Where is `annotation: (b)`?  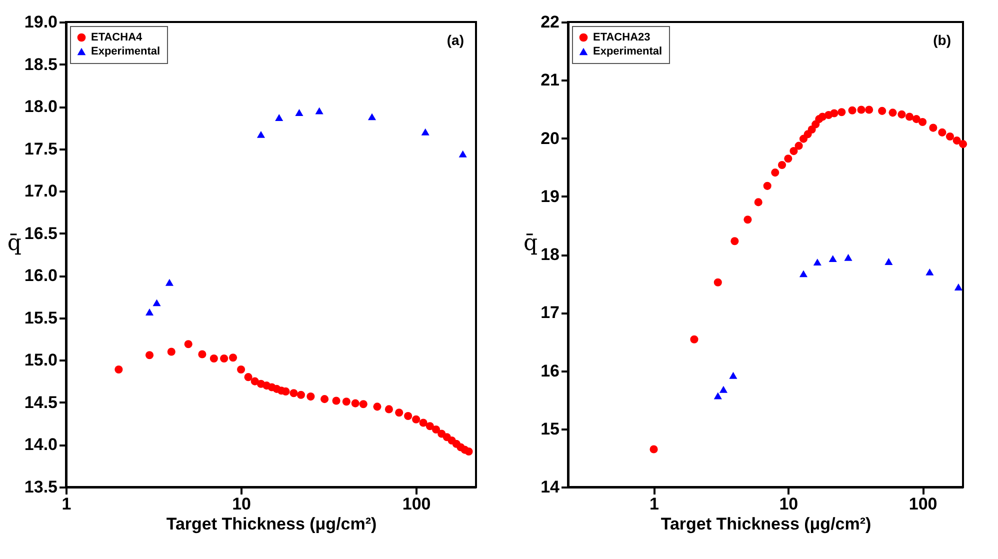 annotation: (b) is located at coordinates (942, 40).